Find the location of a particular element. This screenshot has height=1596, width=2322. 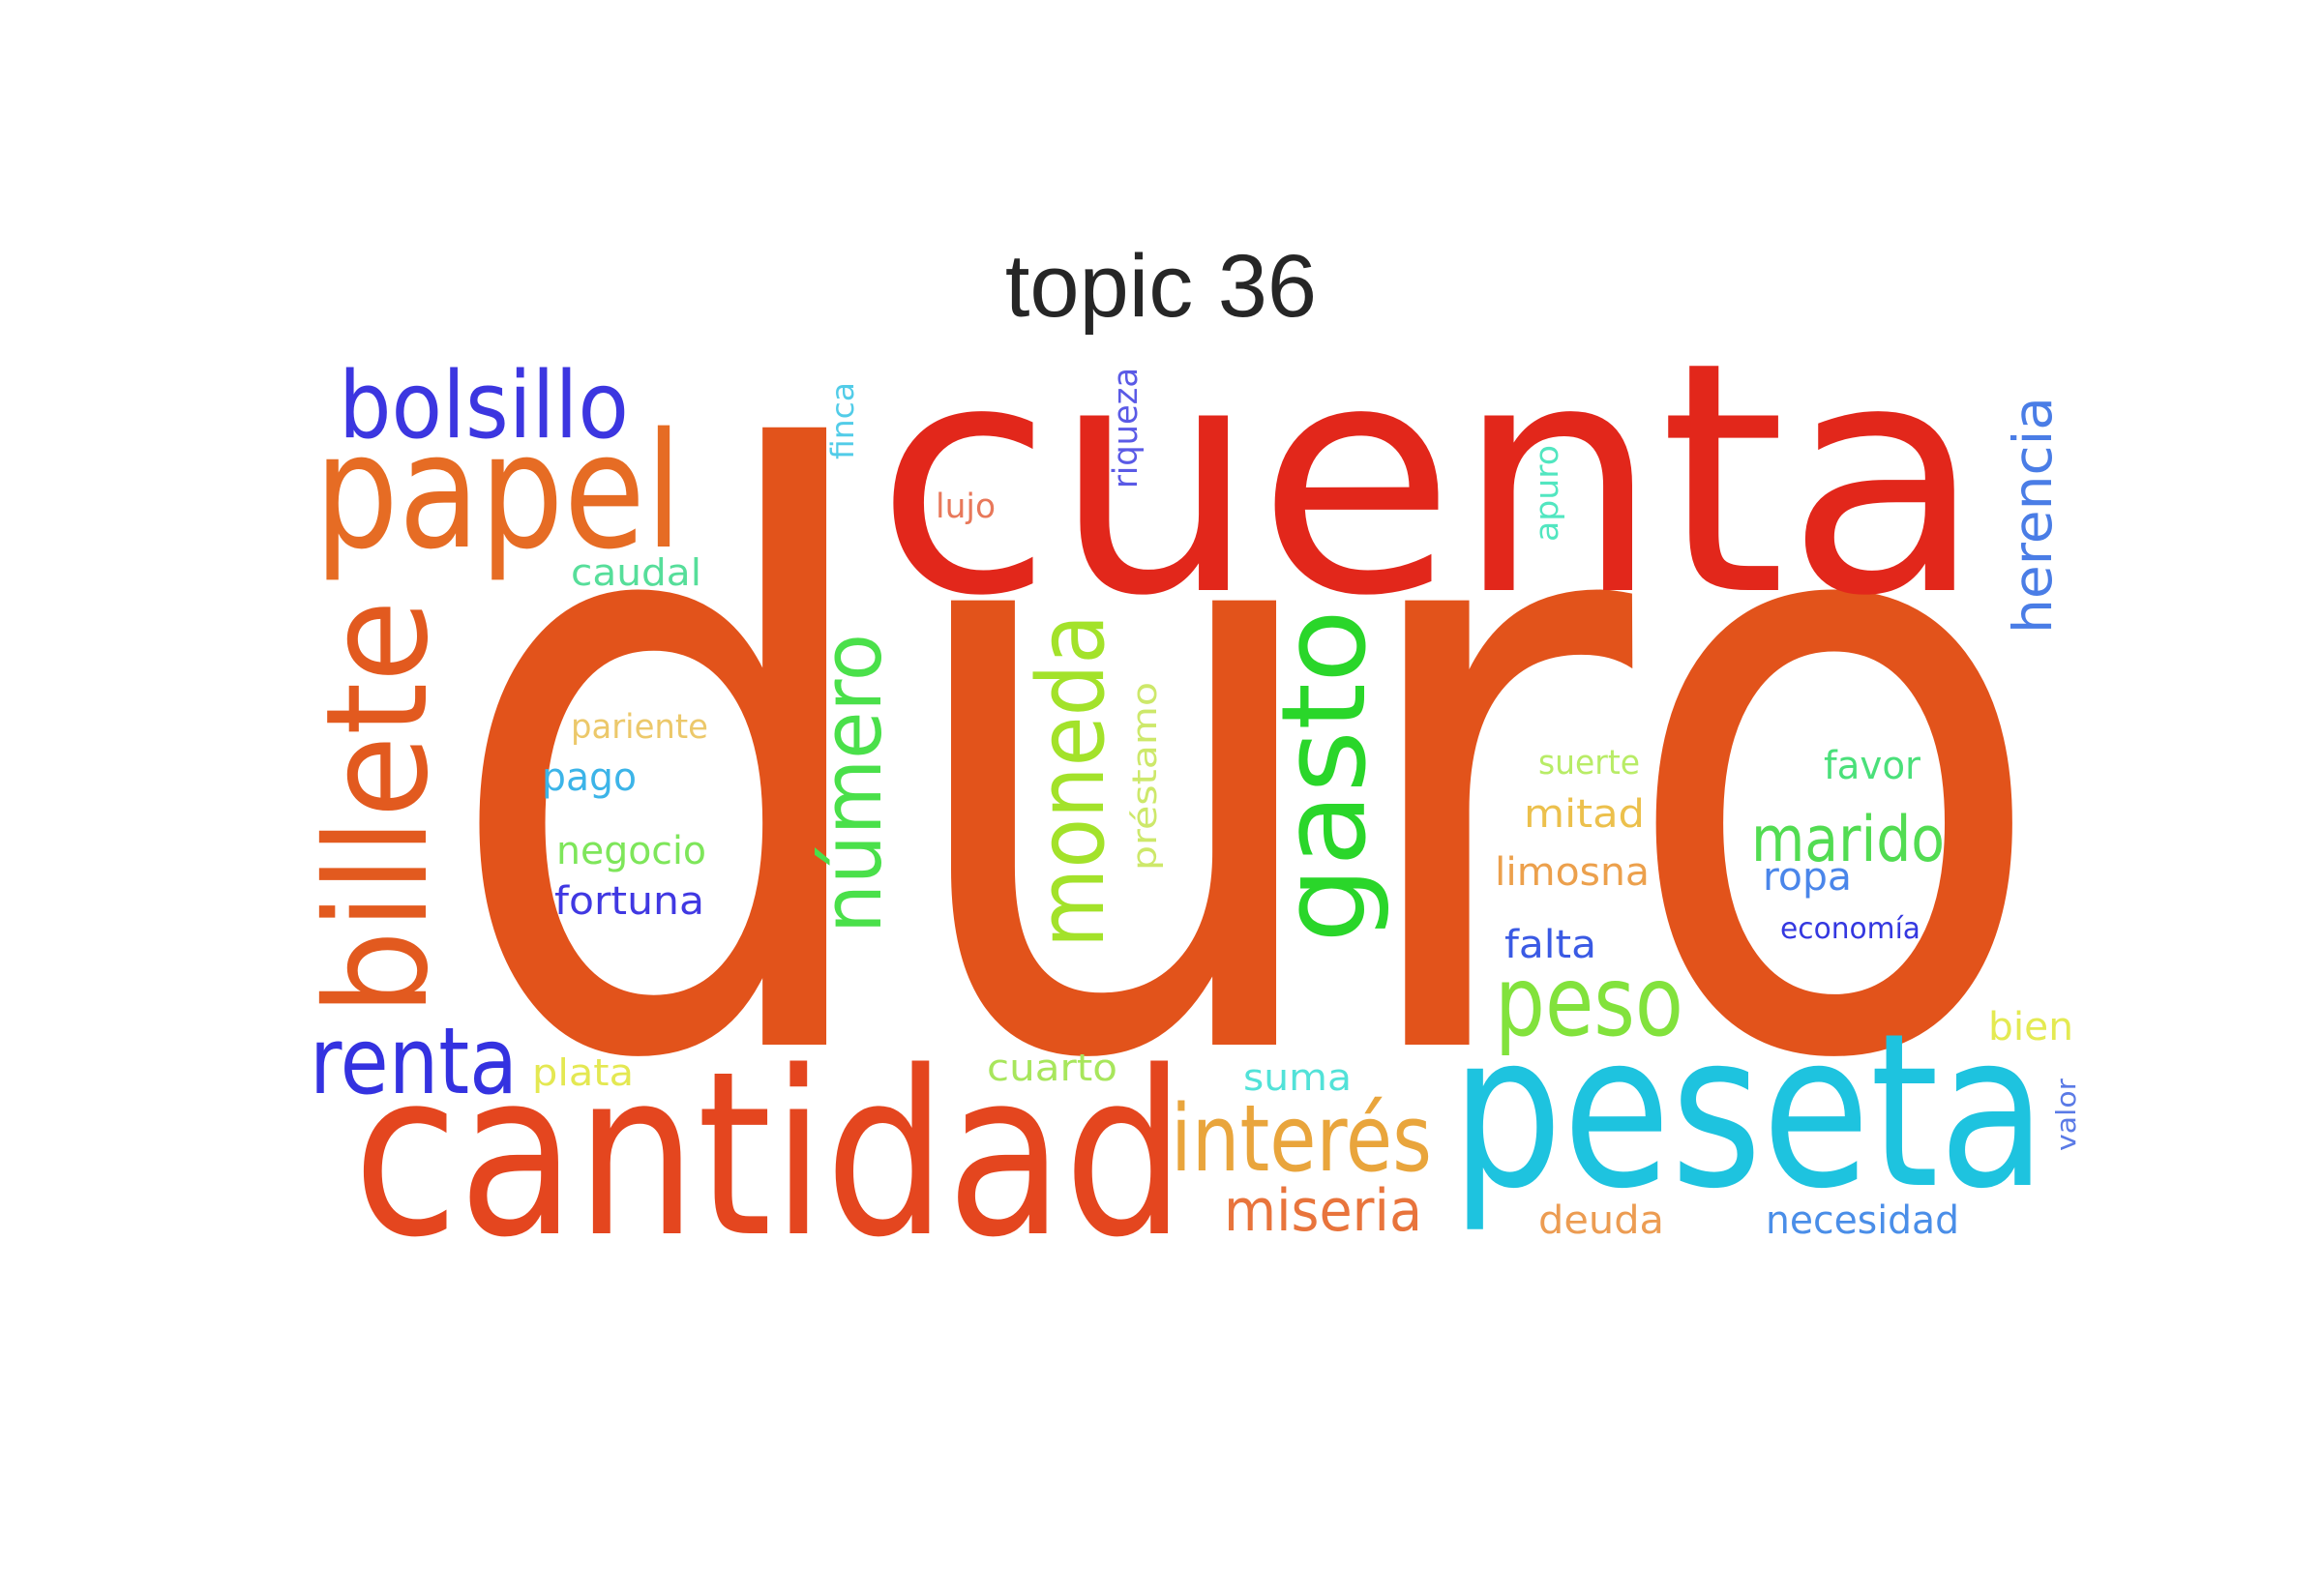

chart-title: topic 36 is located at coordinates (1161, 286).